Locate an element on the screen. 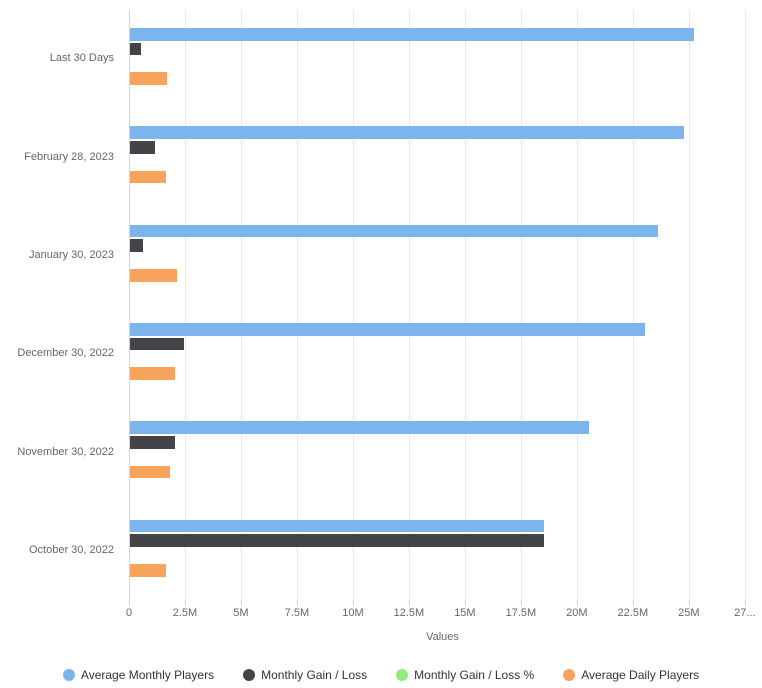 The width and height of the screenshot is (762, 688). category-label: February 28, 2023 is located at coordinates (69, 156).